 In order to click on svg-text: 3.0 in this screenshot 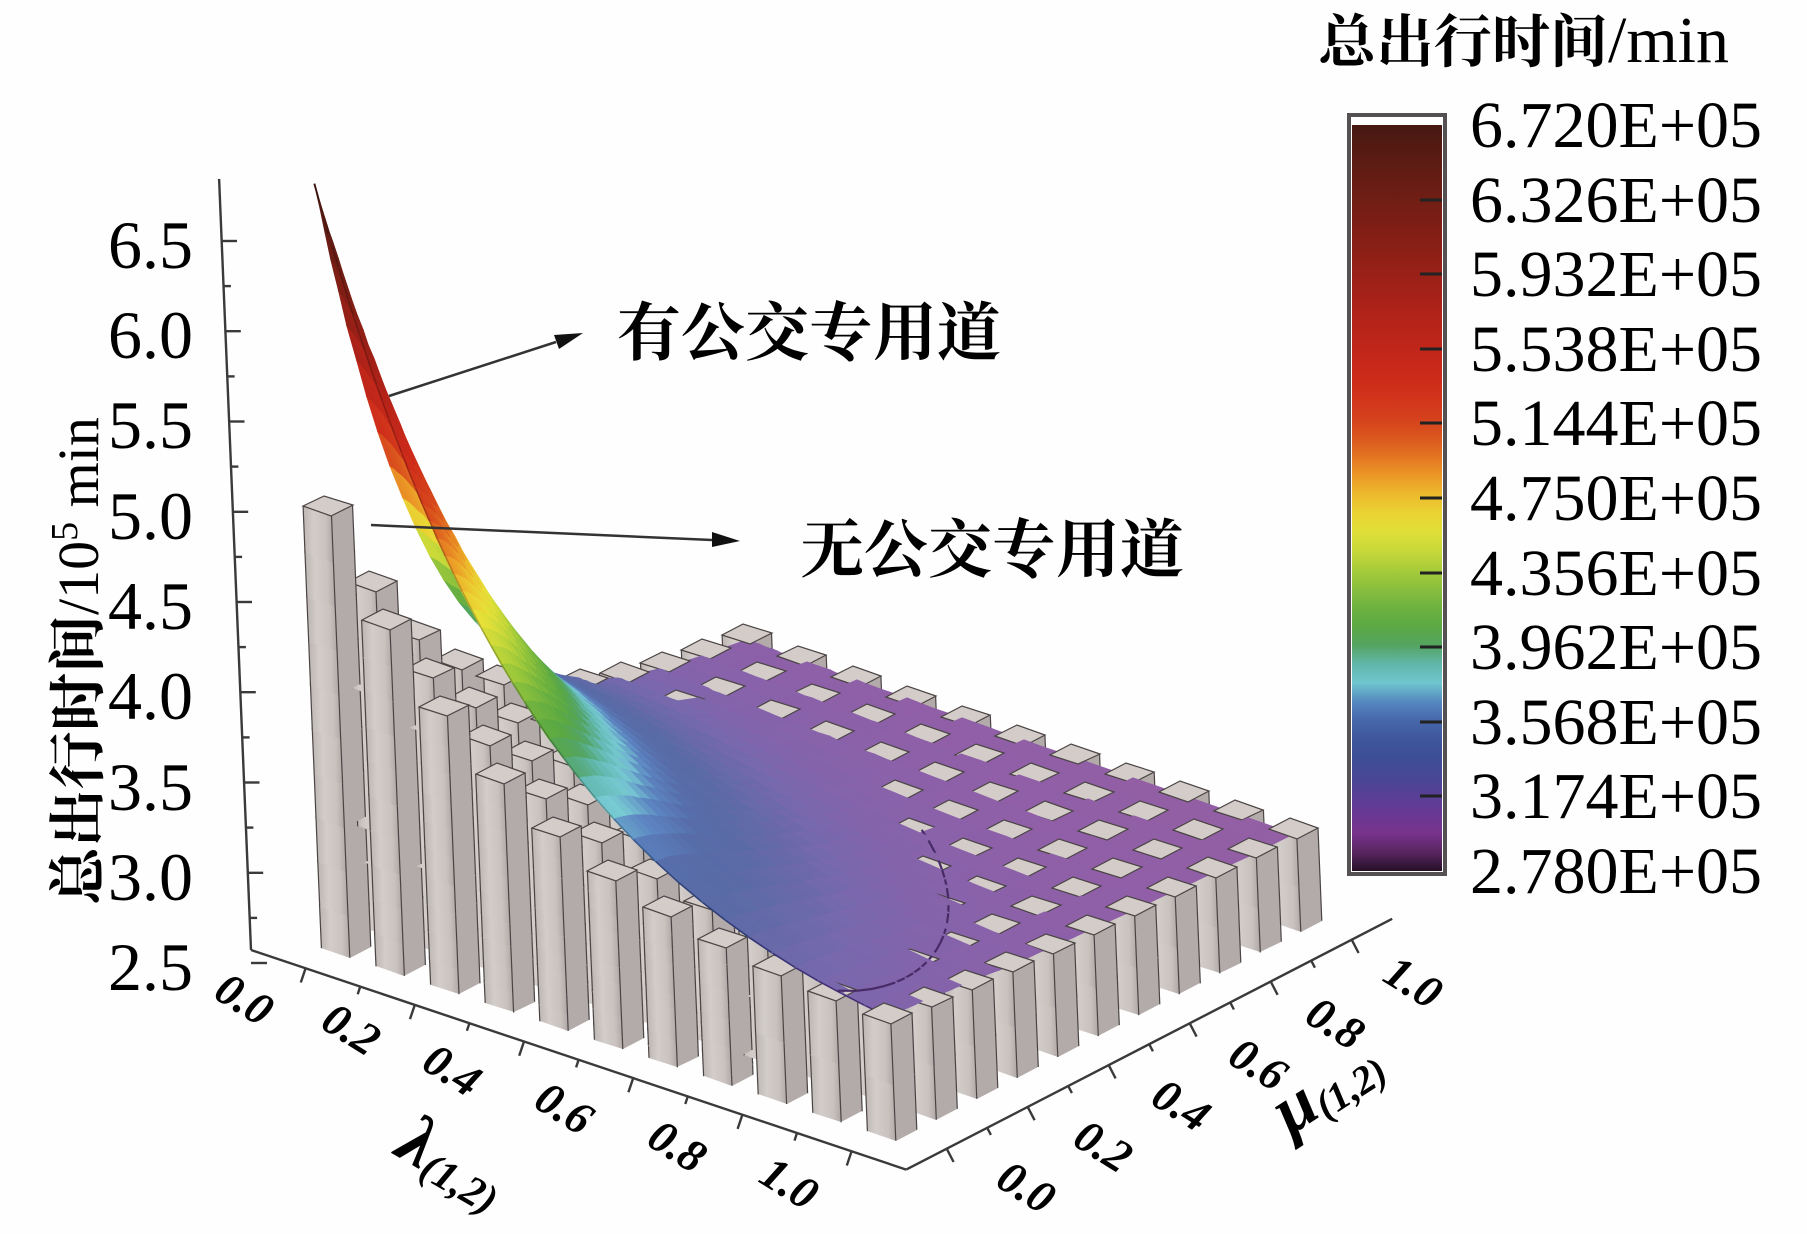, I will do `click(150, 877)`.